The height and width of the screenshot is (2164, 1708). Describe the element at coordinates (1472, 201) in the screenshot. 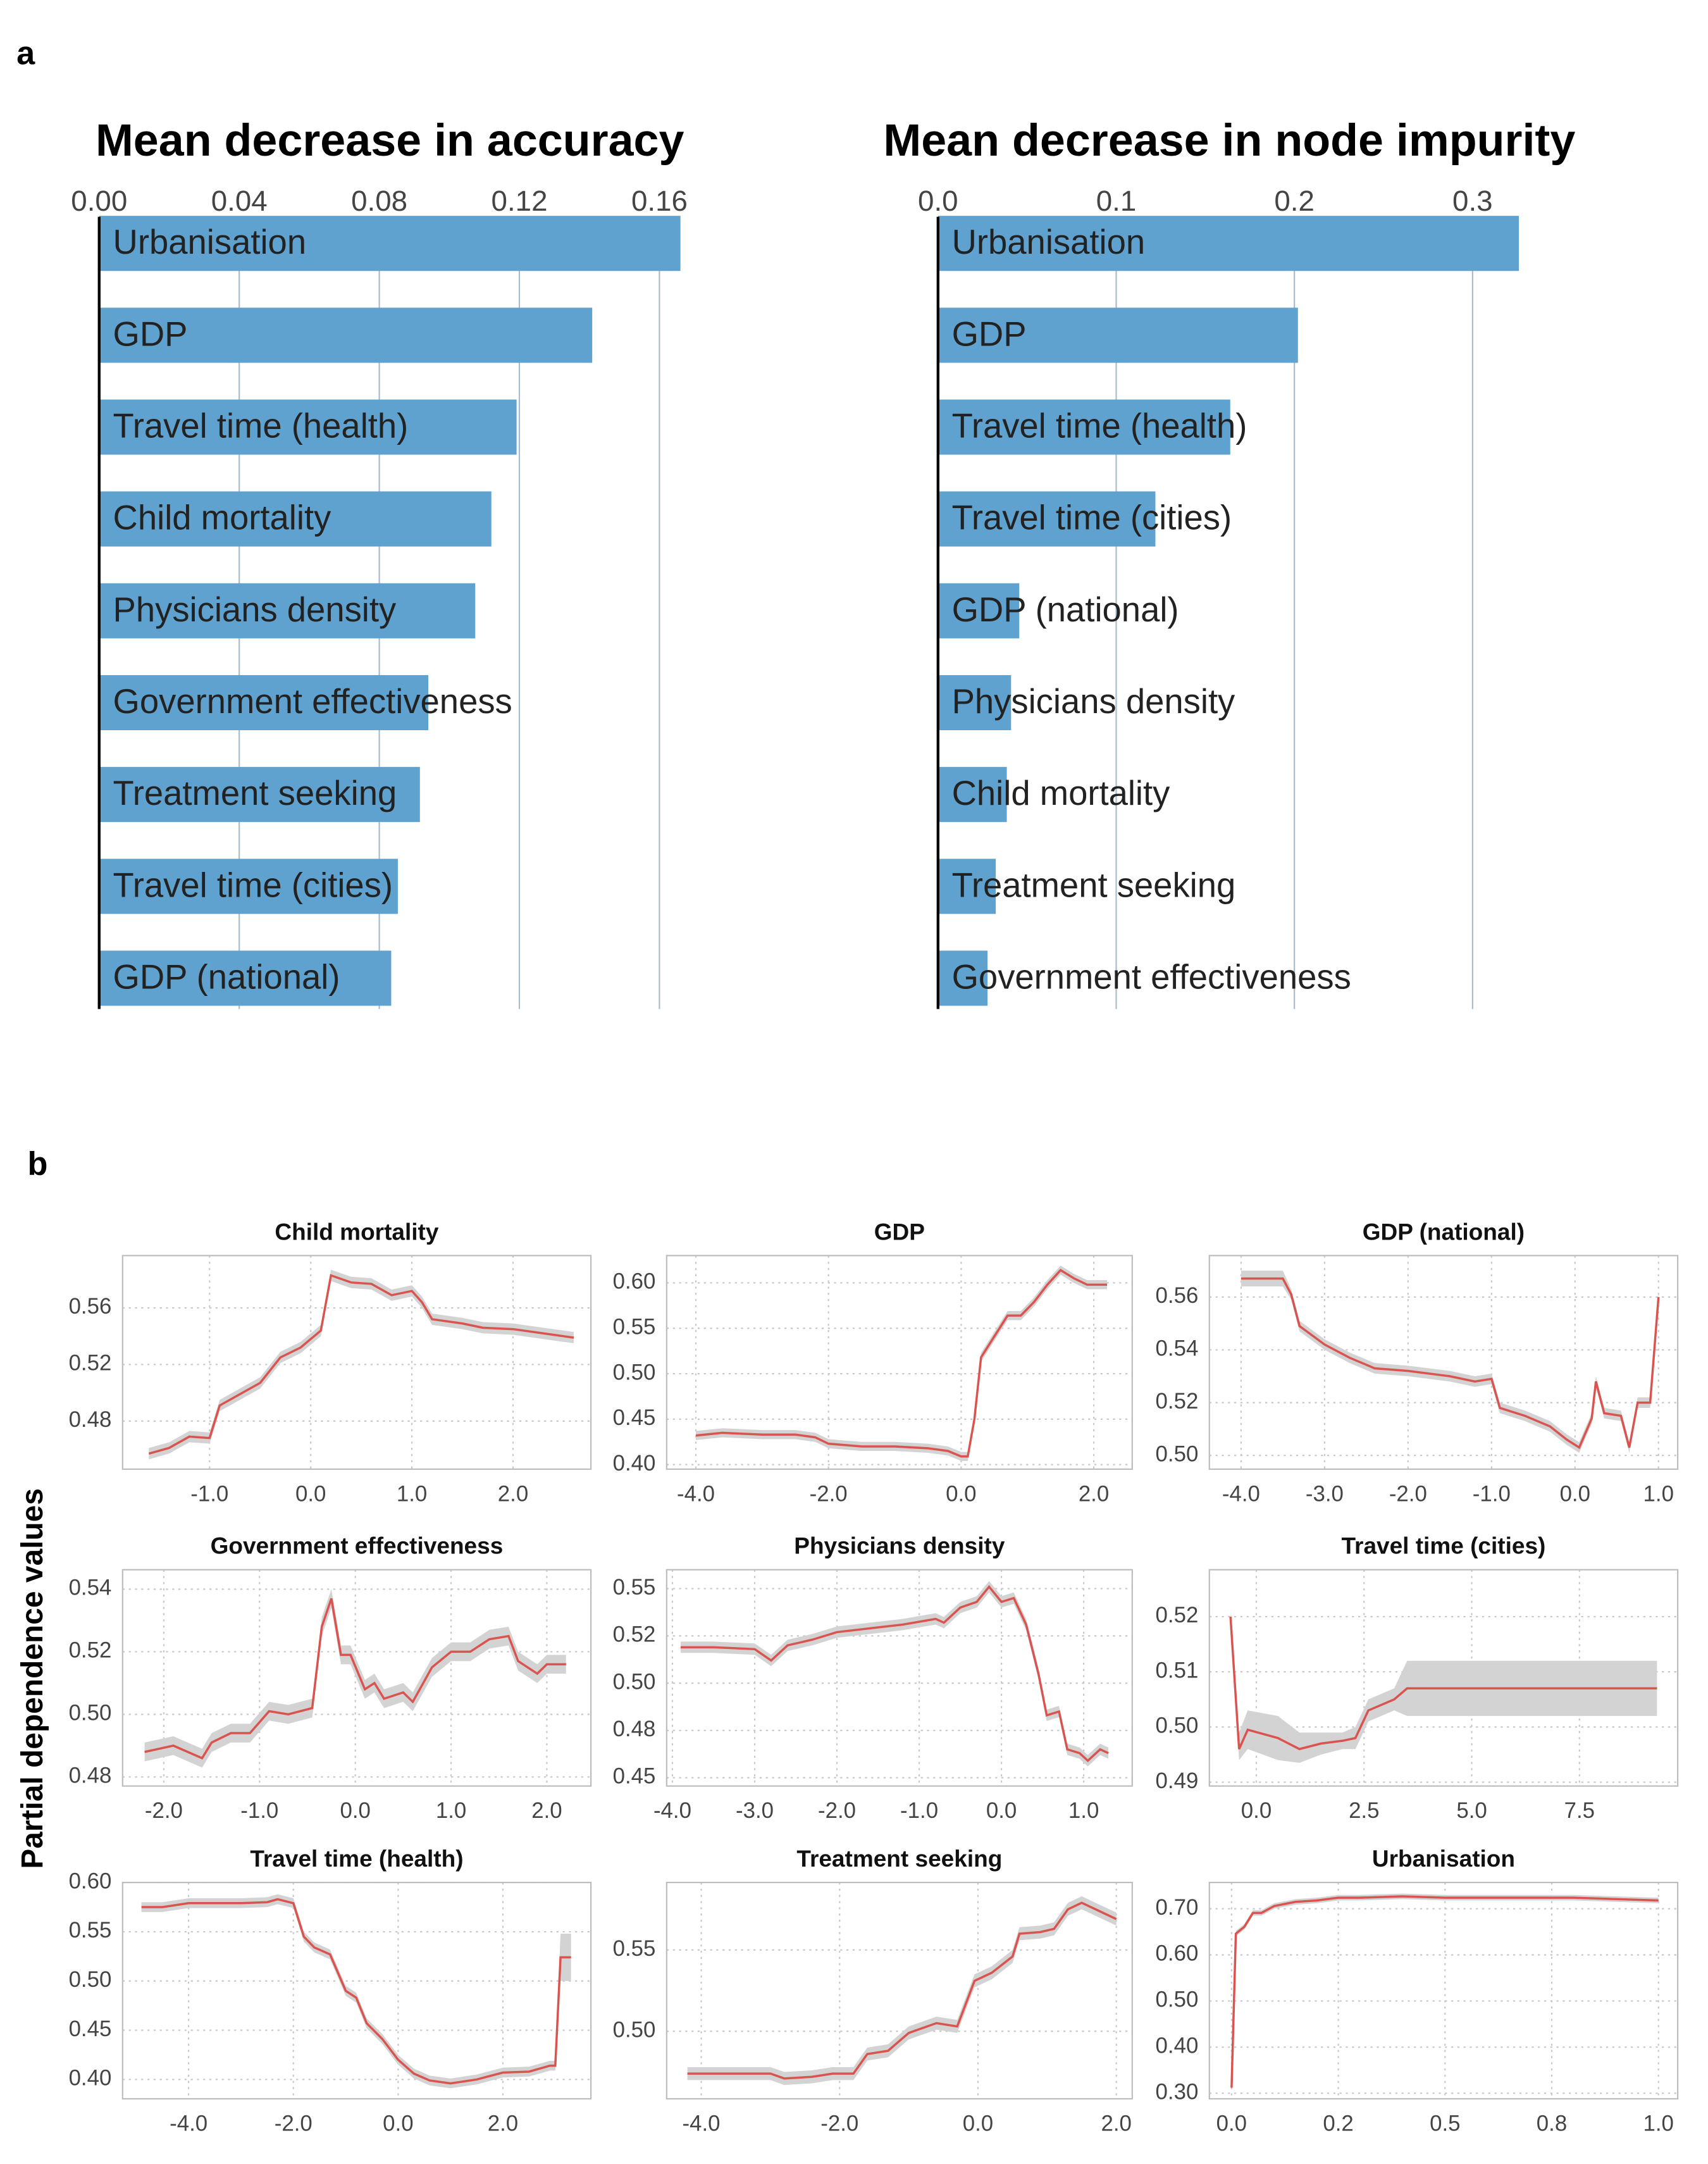

I see `x-tick-label: 0.3` at that location.